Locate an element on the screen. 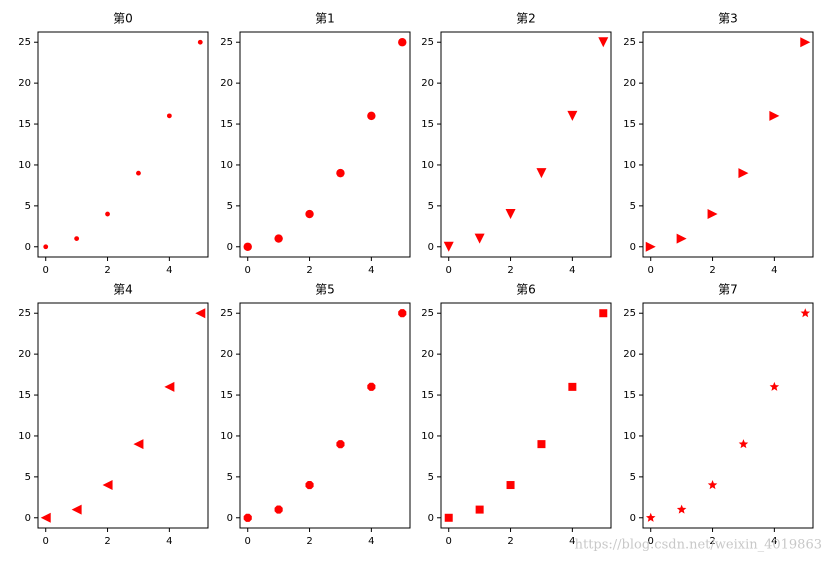 The image size is (825, 567). subplot-title: 第3 is located at coordinates (728, 19).